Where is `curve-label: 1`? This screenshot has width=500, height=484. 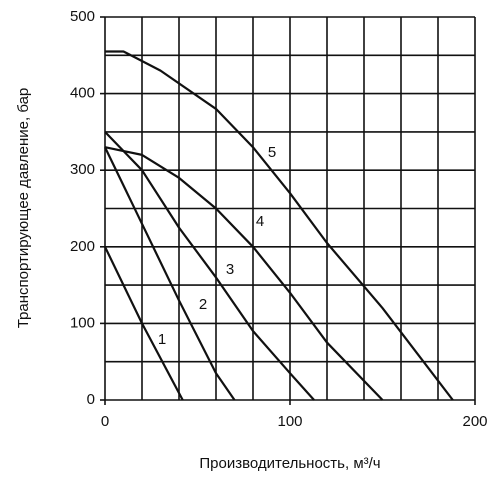 curve-label: 1 is located at coordinates (162, 339).